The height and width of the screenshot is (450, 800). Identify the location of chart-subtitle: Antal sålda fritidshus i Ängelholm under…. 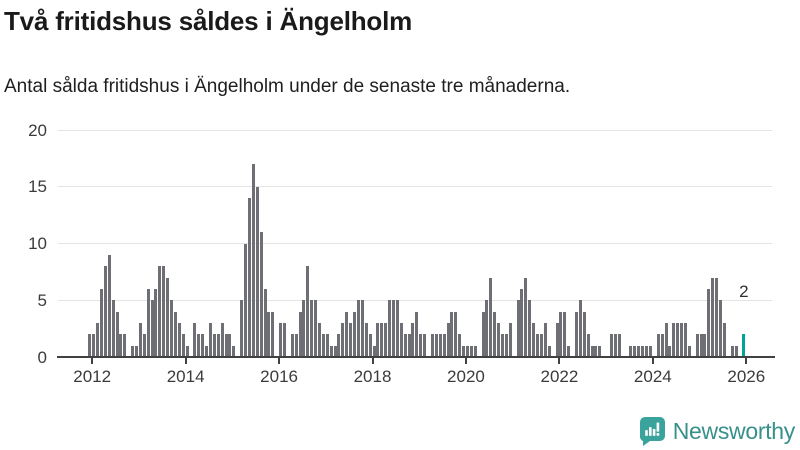
(287, 86).